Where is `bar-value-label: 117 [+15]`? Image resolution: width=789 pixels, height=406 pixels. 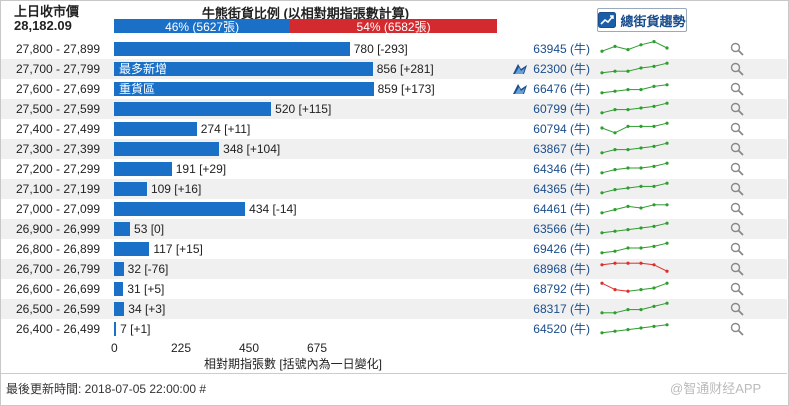
bar-value-label: 117 [+15] is located at coordinates (178, 249).